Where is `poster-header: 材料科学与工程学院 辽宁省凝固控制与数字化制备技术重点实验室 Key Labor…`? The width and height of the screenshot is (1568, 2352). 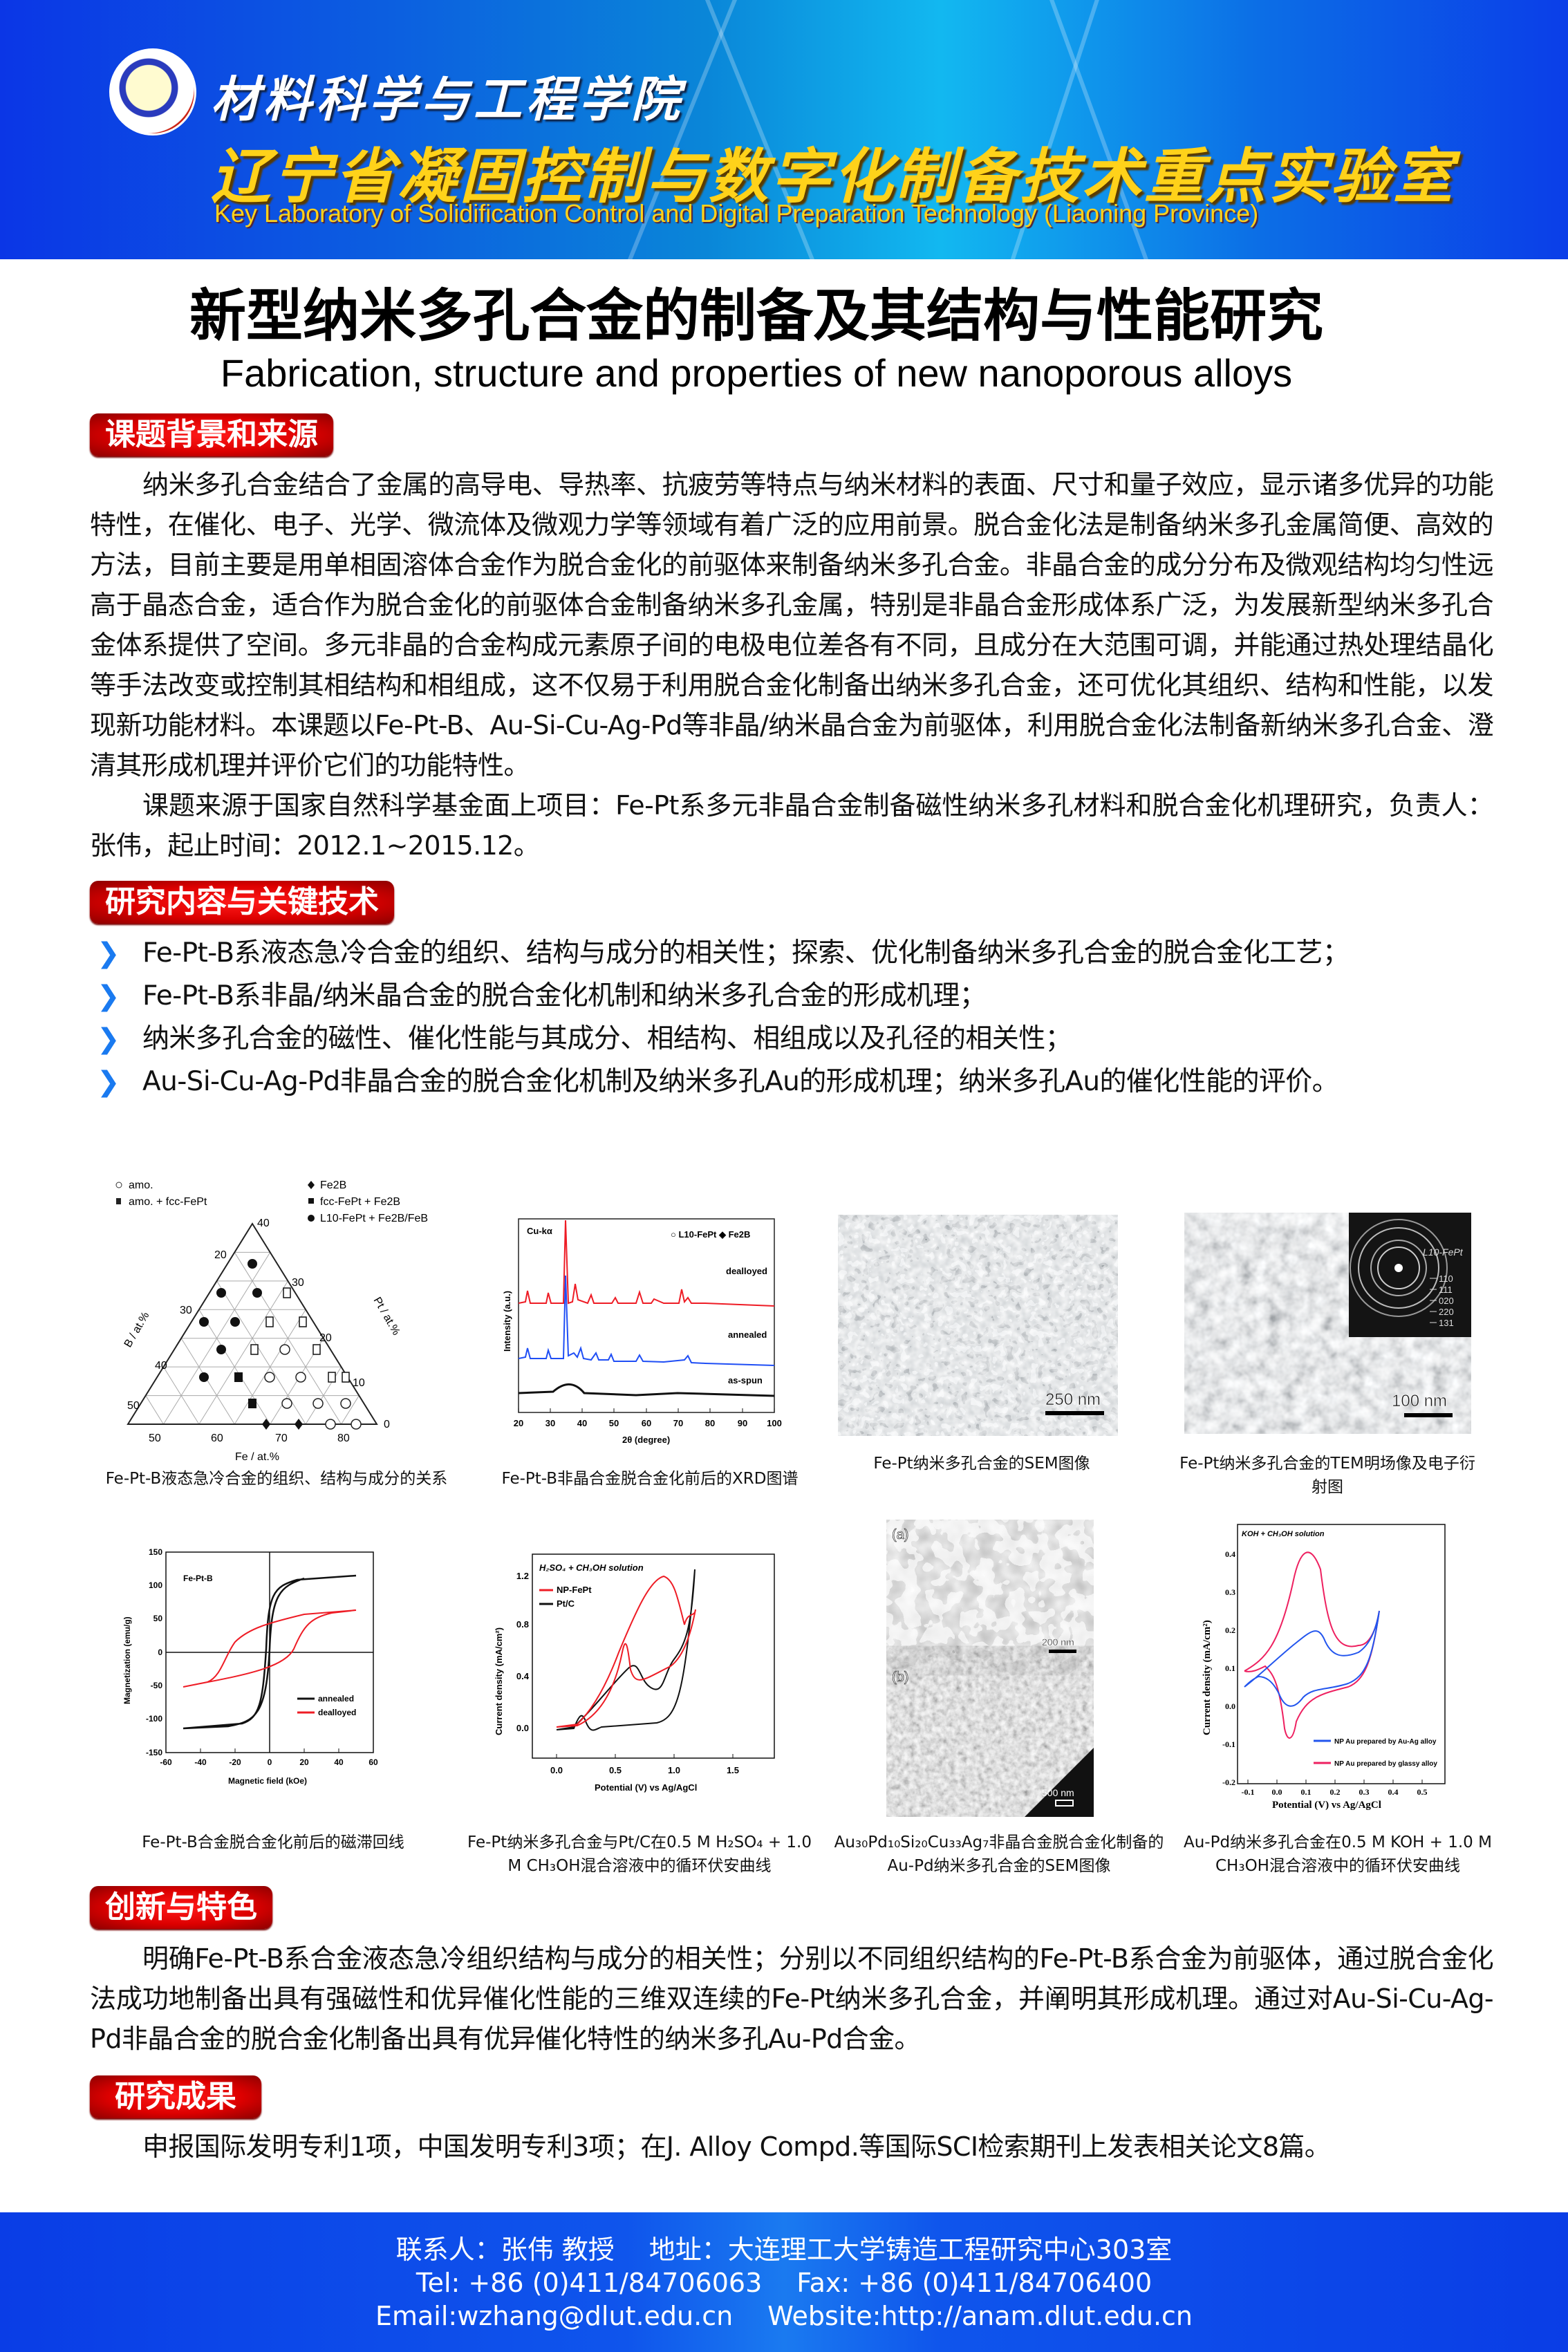
poster-header: 材料科学与工程学院 辽宁省凝固控制与数字化制备技术重点实验室 Key Labor… is located at coordinates (784, 129).